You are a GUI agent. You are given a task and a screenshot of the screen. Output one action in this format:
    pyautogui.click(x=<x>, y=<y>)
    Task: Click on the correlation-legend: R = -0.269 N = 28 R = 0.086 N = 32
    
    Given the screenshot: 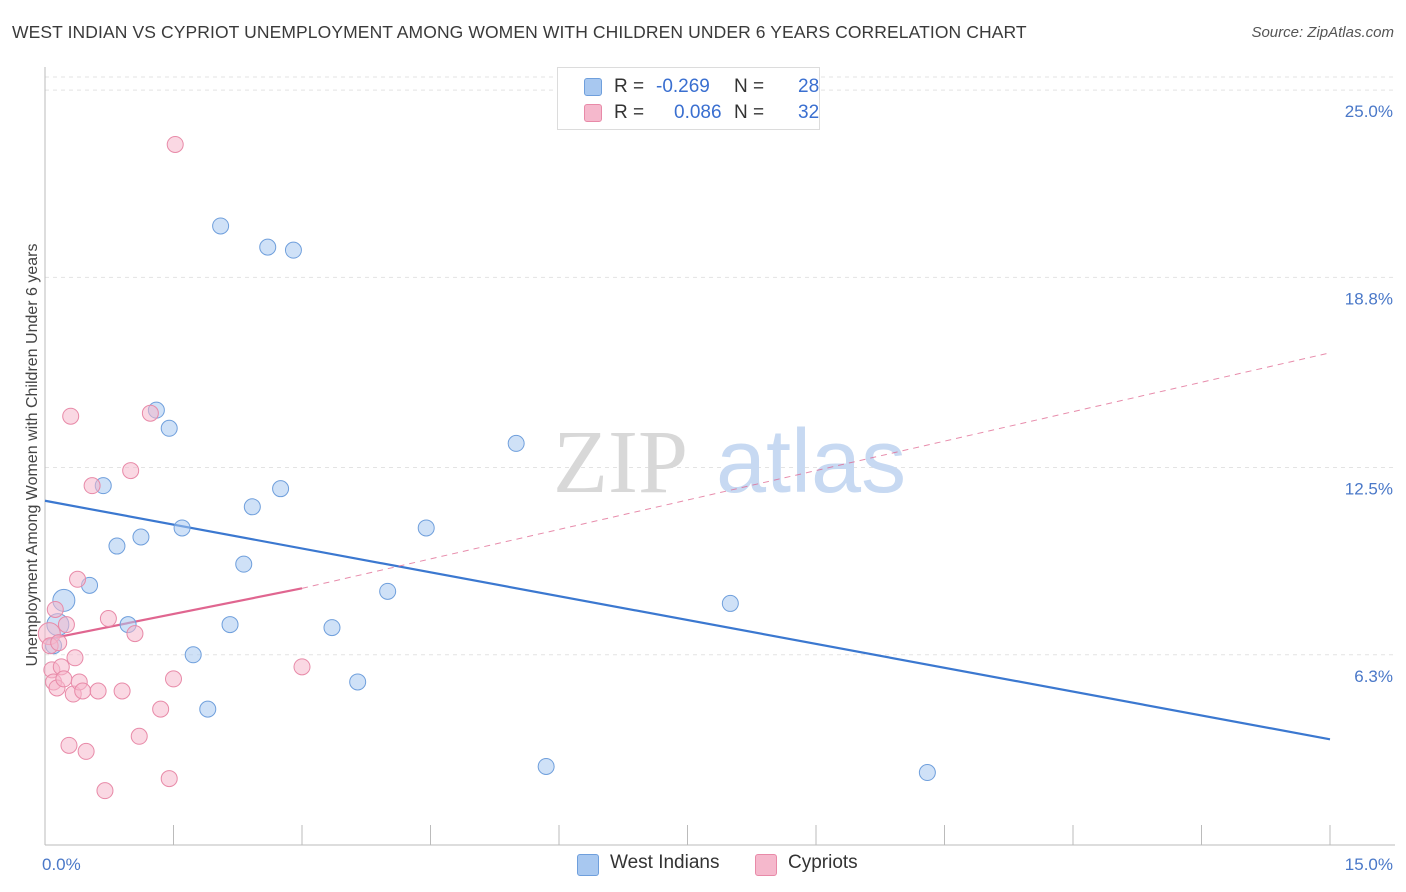 What is the action you would take?
    pyautogui.click(x=688, y=98)
    